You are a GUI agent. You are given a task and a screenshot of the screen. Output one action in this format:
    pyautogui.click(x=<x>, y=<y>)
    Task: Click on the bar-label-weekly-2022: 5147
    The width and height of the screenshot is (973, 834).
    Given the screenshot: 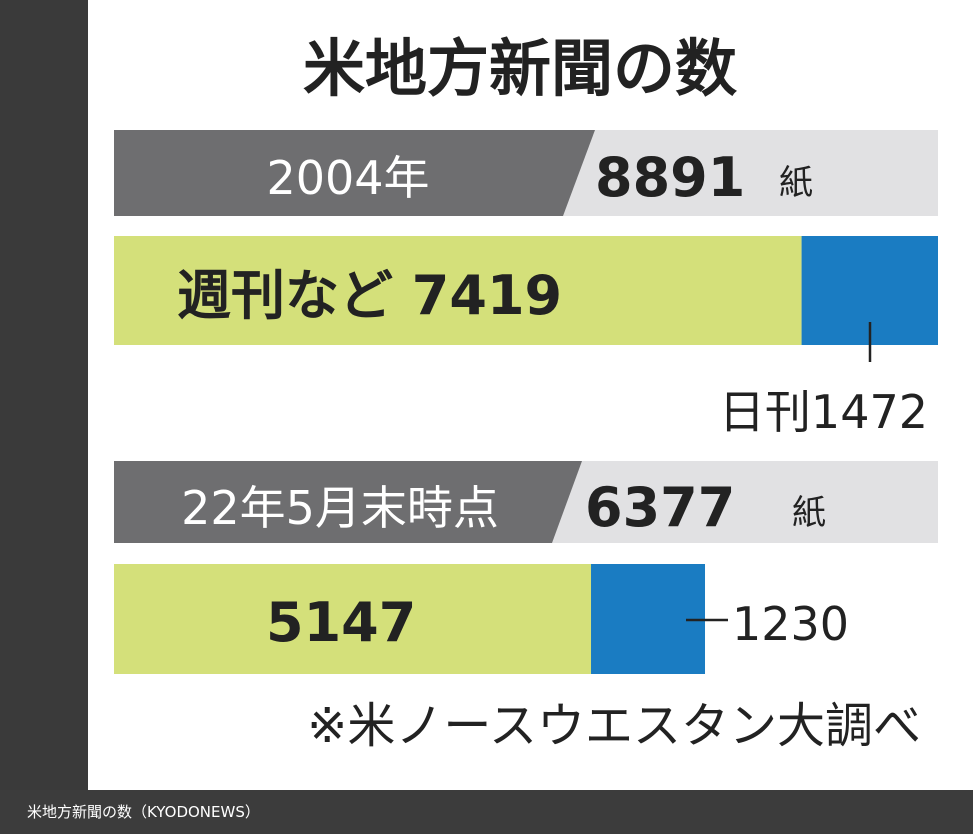 What is the action you would take?
    pyautogui.click(x=341, y=622)
    